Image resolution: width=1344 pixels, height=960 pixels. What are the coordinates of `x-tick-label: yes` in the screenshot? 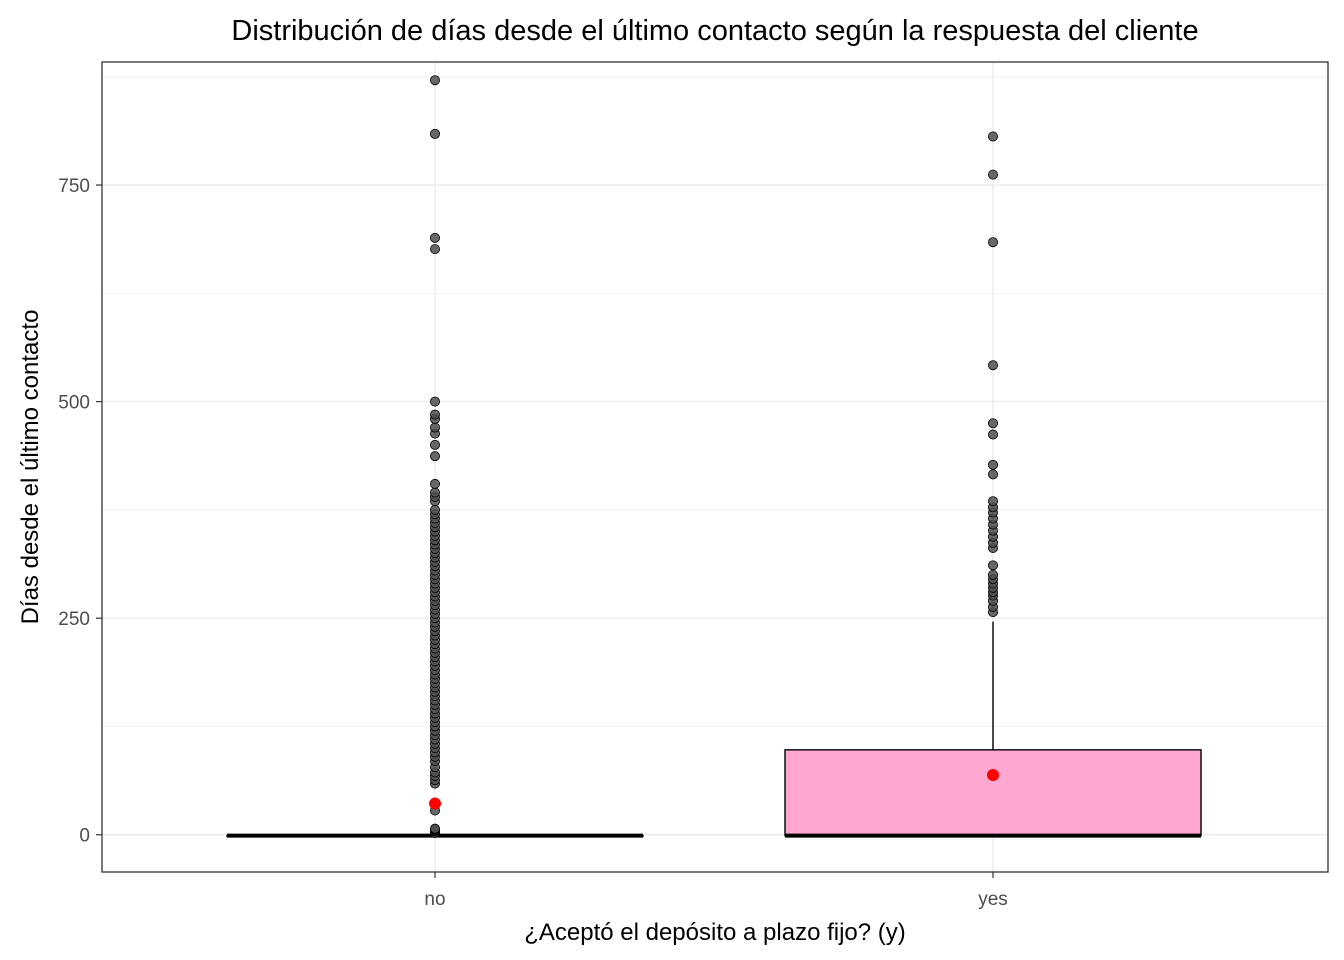 It's located at (993, 899).